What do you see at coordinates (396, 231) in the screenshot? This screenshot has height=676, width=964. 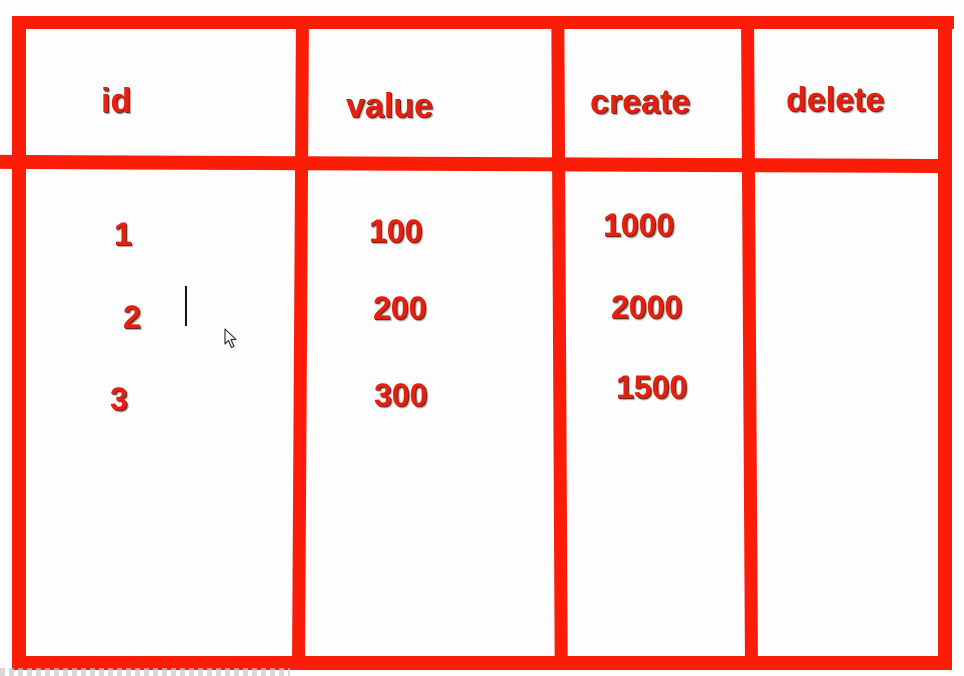 I see `cell-value-row-1: 100` at bounding box center [396, 231].